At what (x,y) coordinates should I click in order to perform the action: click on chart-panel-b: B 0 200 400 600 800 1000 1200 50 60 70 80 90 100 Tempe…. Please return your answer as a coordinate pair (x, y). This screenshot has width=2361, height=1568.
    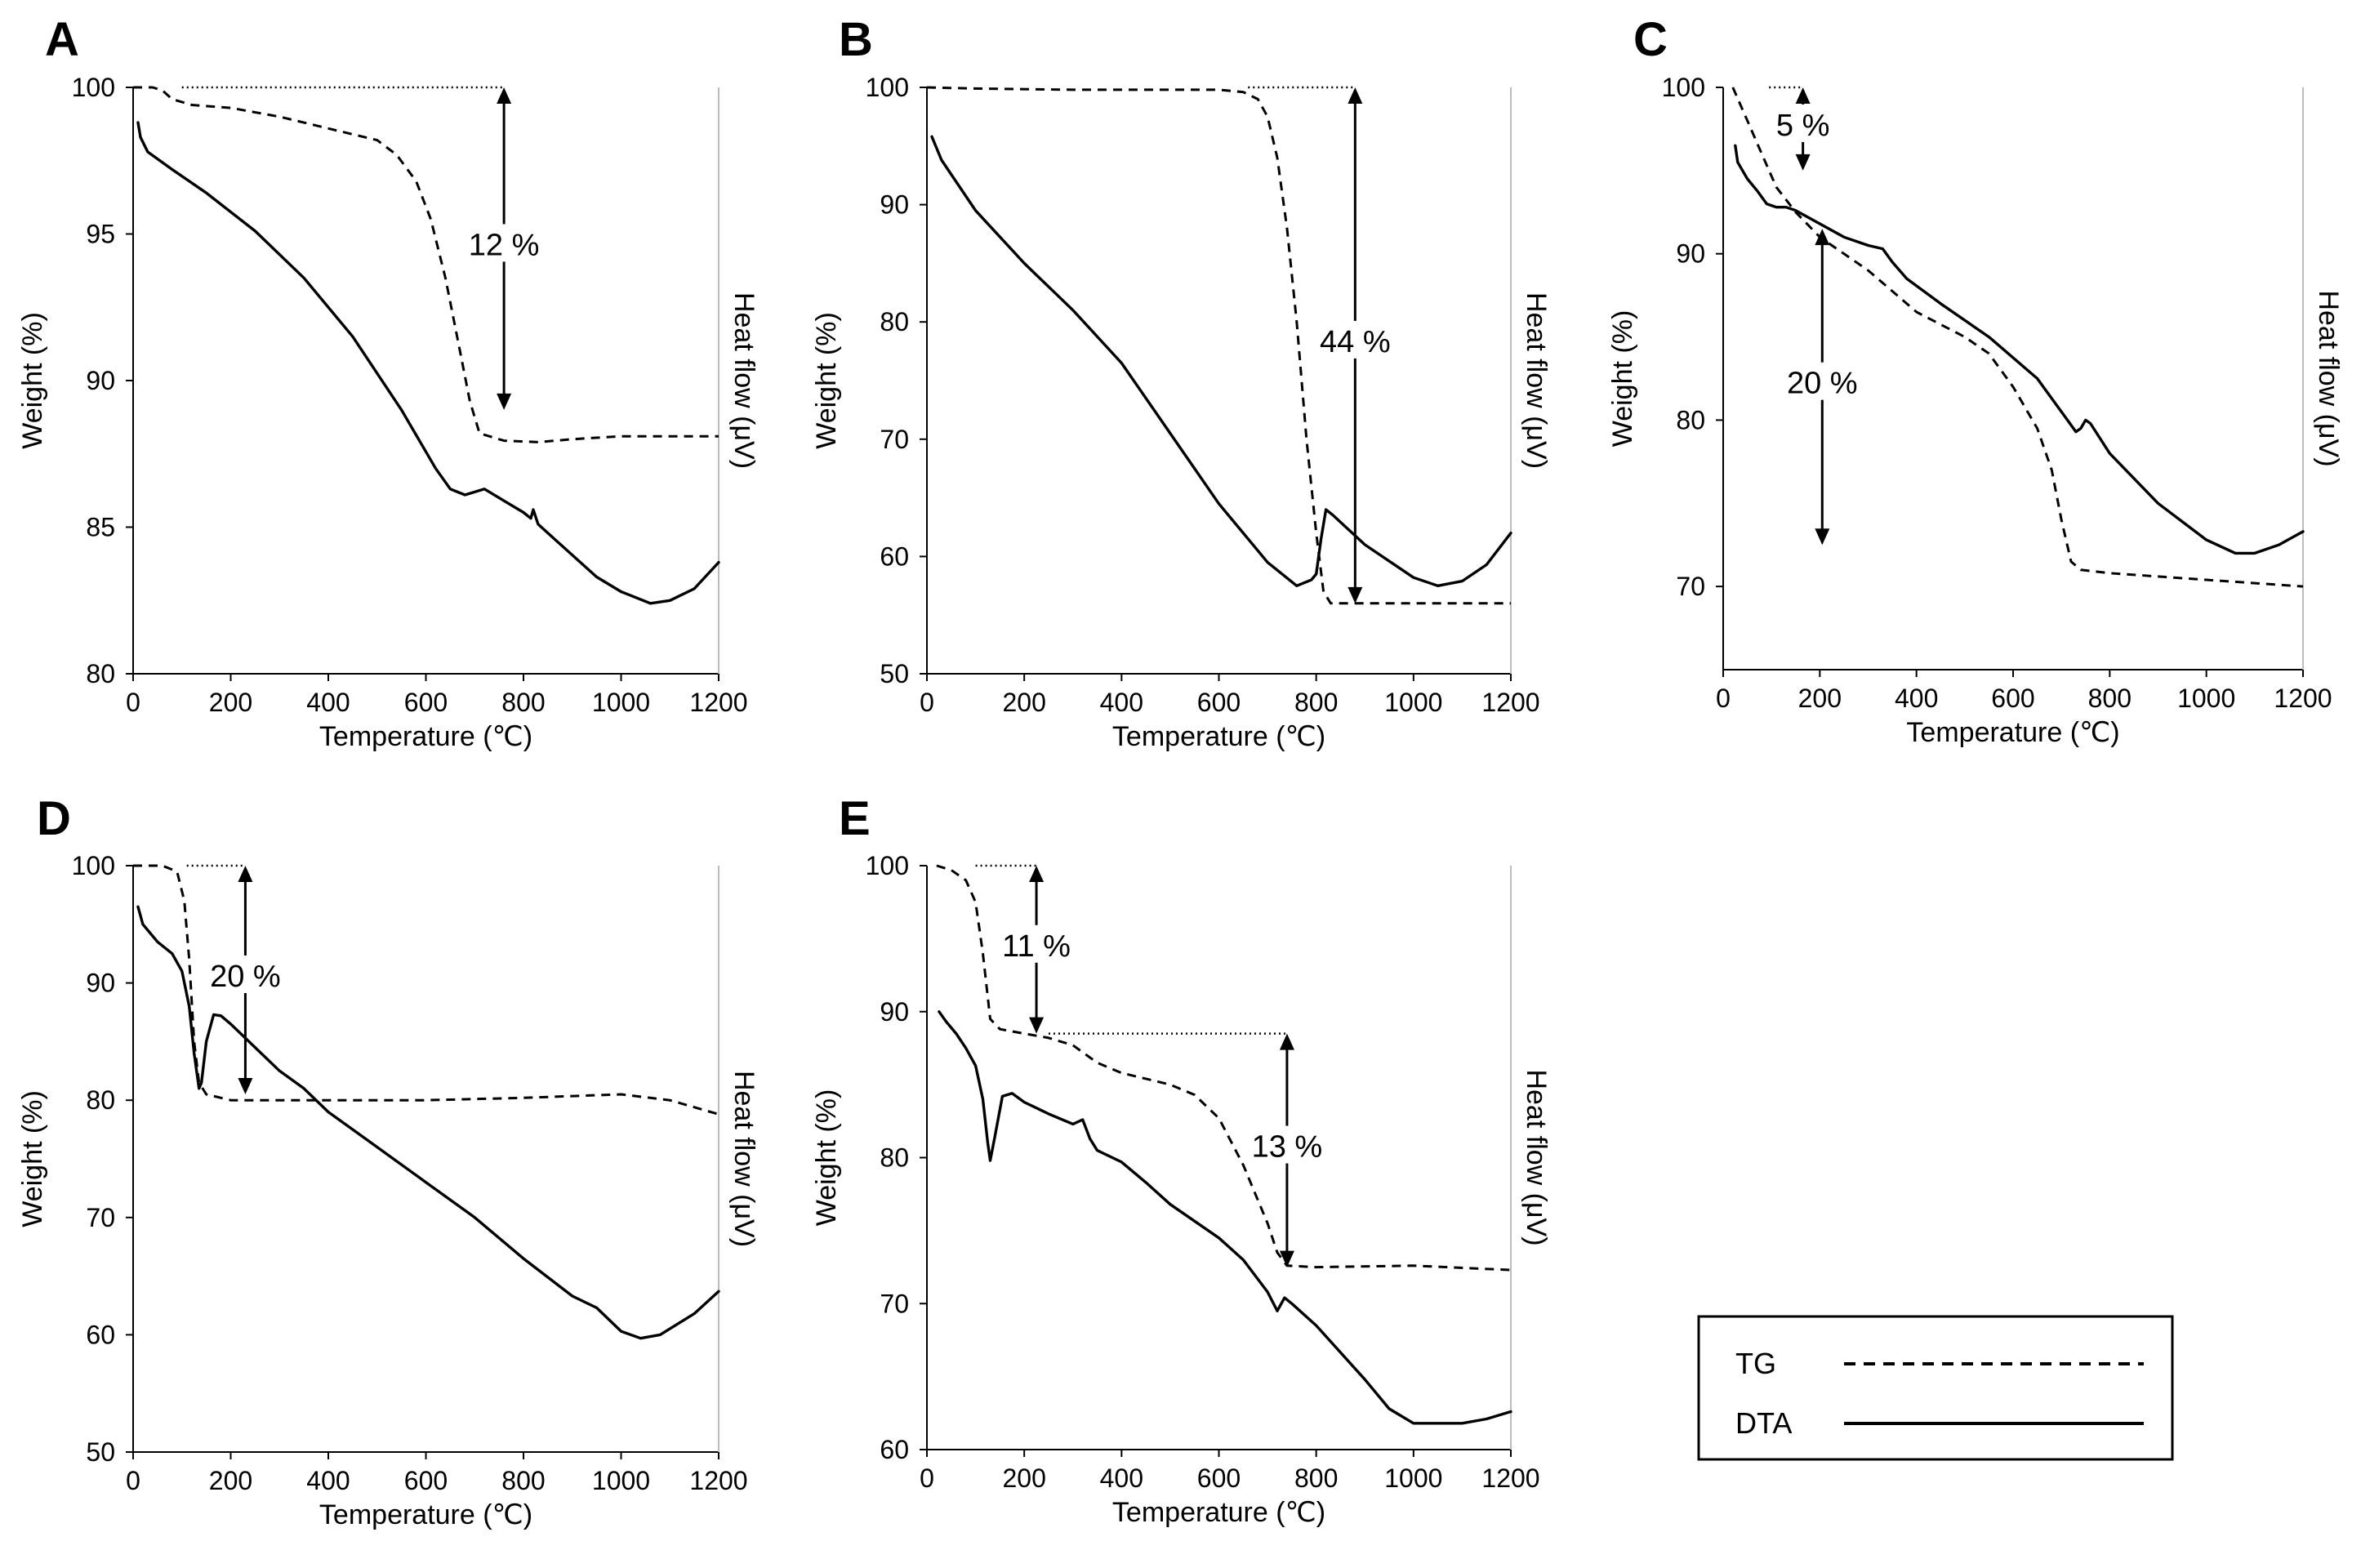
    Looking at the image, I should click on (1181, 382).